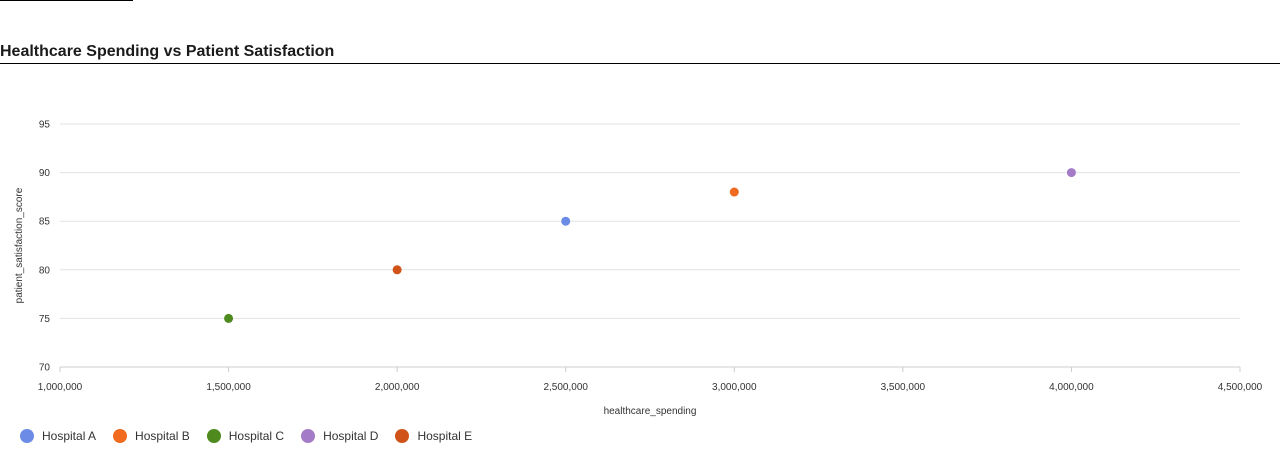 The width and height of the screenshot is (1280, 454). Describe the element at coordinates (445, 436) in the screenshot. I see `legend-label: Hospital E` at that location.